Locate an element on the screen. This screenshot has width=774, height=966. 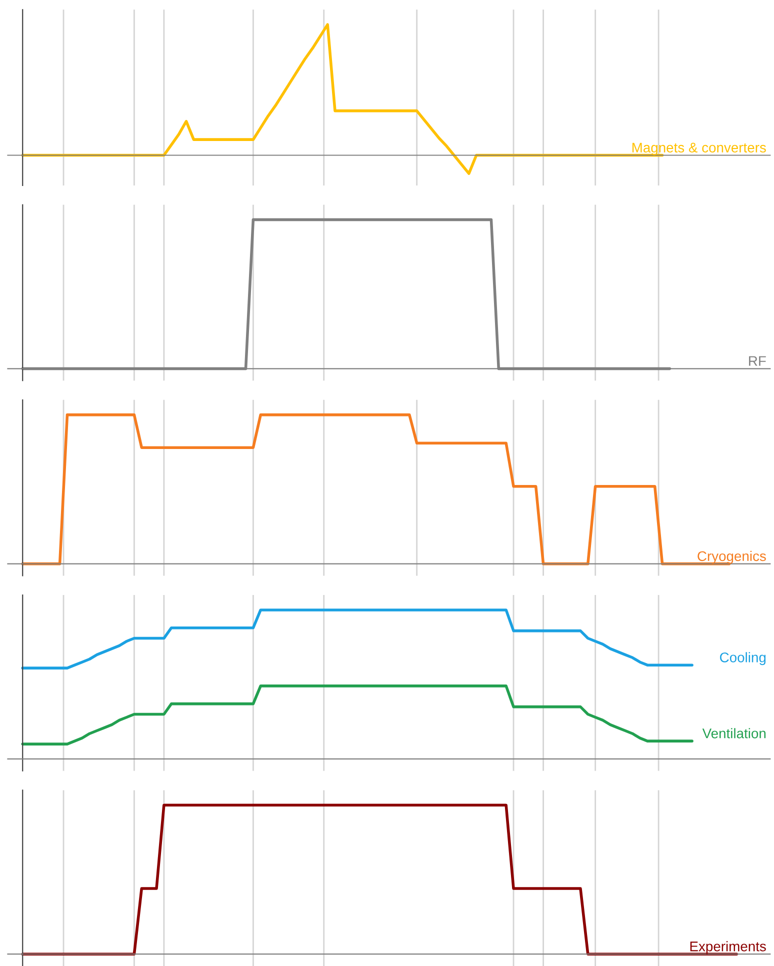
series-label: Ventilation is located at coordinates (734, 733).